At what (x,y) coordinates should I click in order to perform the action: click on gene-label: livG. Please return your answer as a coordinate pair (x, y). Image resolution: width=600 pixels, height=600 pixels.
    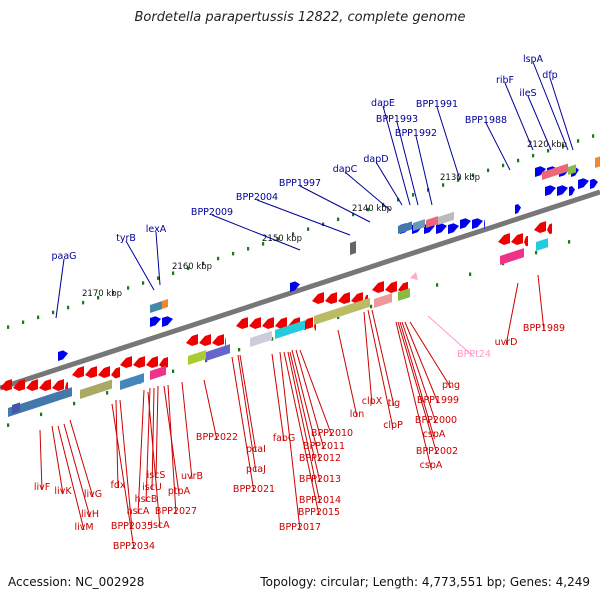
    Looking at the image, I should click on (93, 494).